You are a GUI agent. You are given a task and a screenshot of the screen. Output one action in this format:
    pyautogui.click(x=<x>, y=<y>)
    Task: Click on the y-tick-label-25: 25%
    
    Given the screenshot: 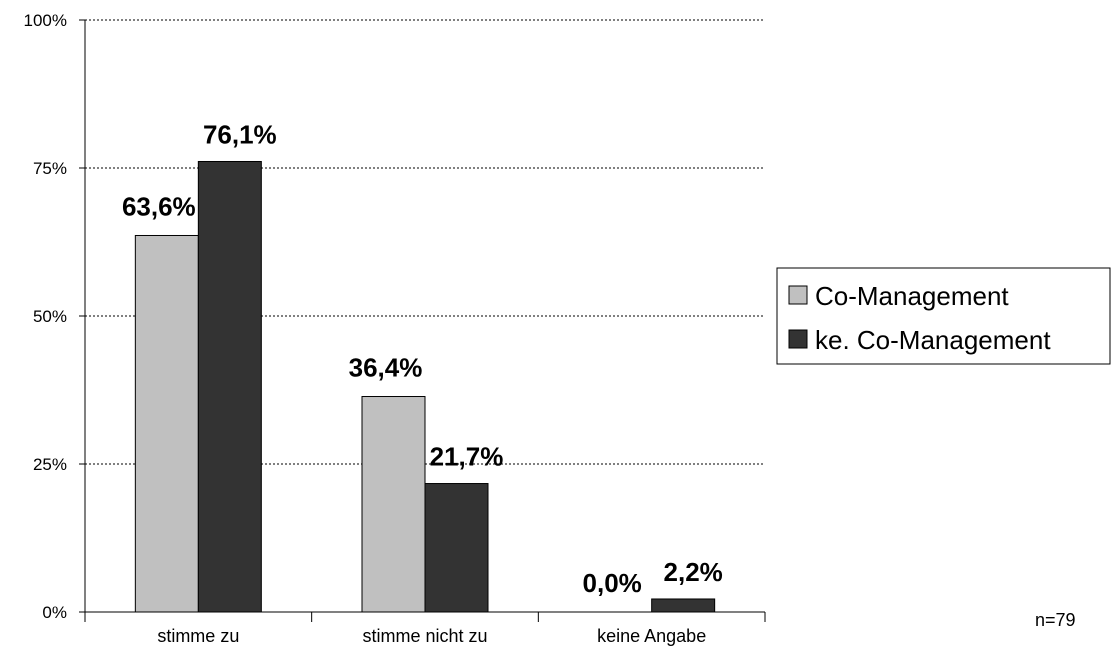 What is the action you would take?
    pyautogui.click(x=50, y=464)
    